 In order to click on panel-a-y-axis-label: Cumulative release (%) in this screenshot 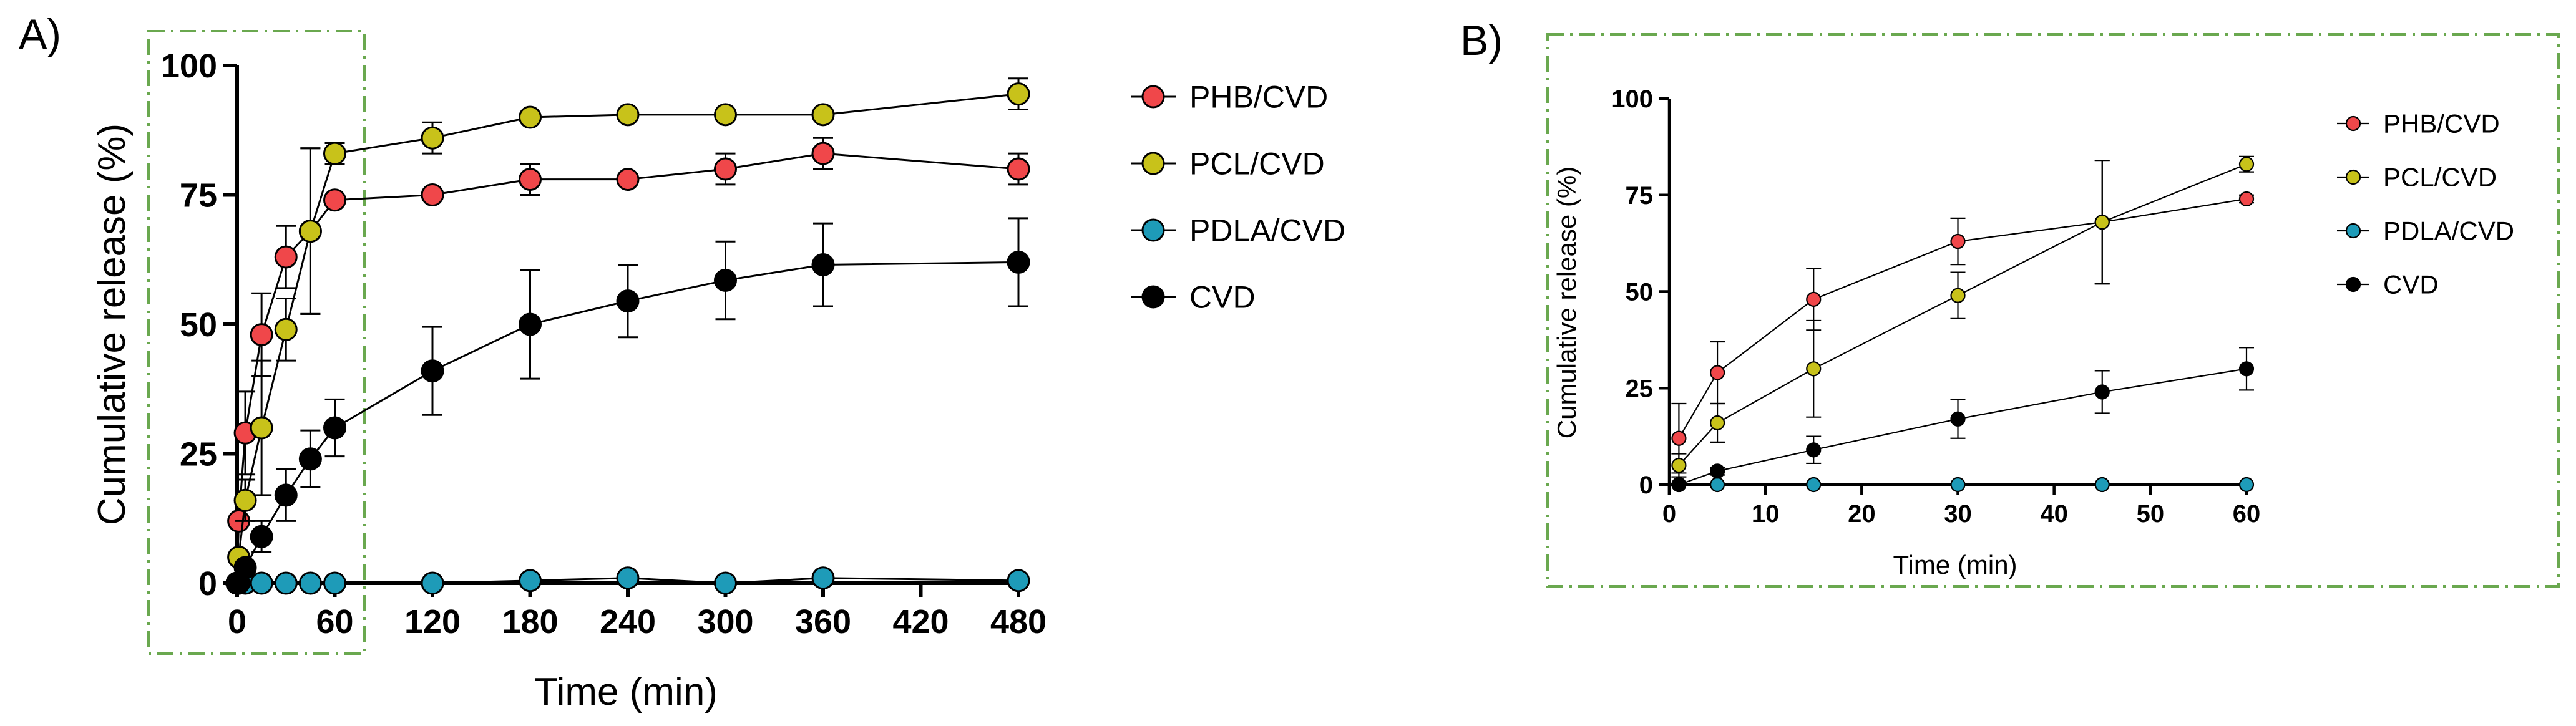, I will do `click(112, 324)`.